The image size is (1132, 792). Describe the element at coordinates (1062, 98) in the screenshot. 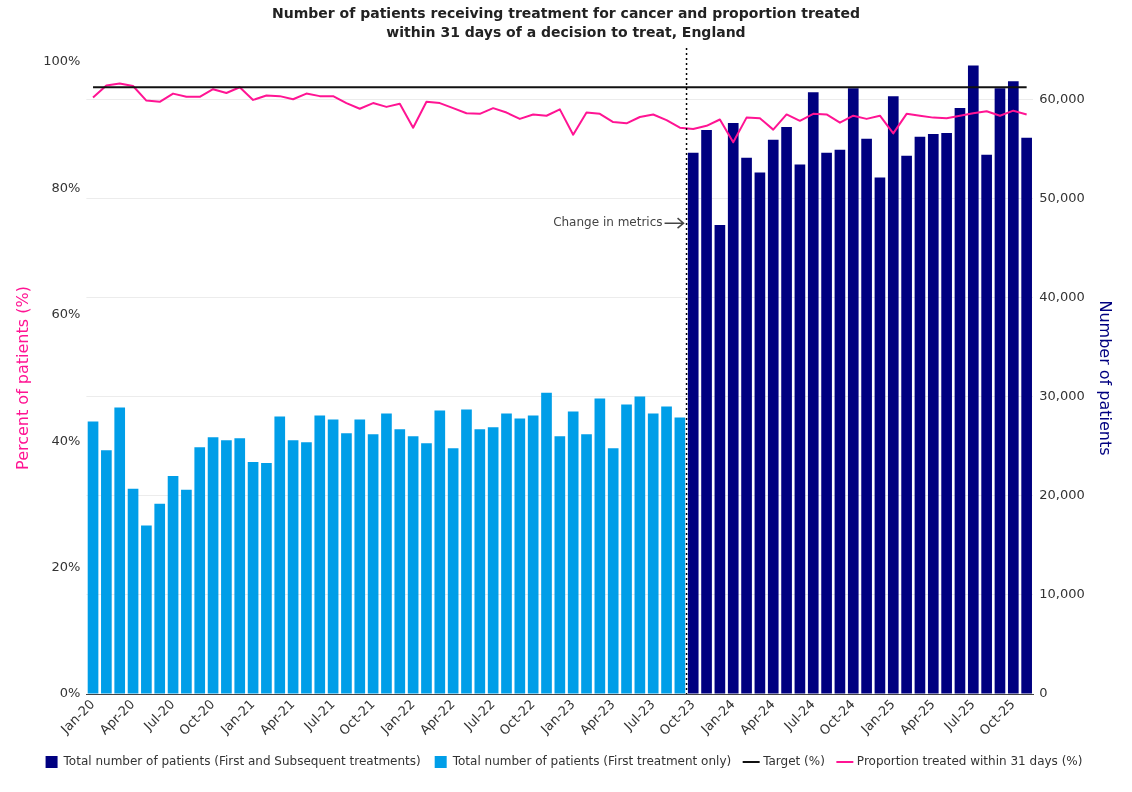

I see `y2-tick-label: 60,000` at that location.